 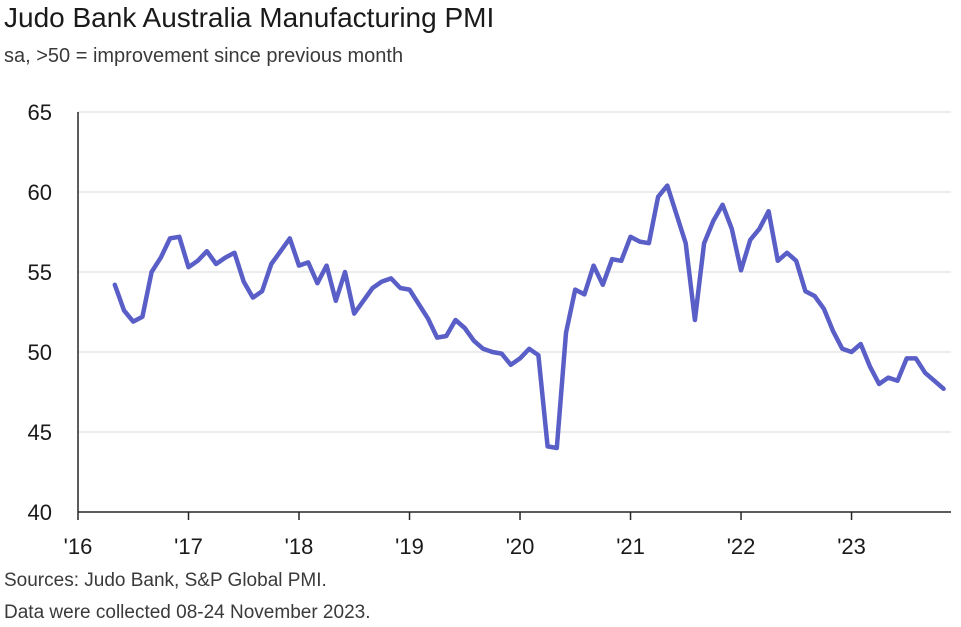 I want to click on y-tick-label: 65, so click(x=40, y=112).